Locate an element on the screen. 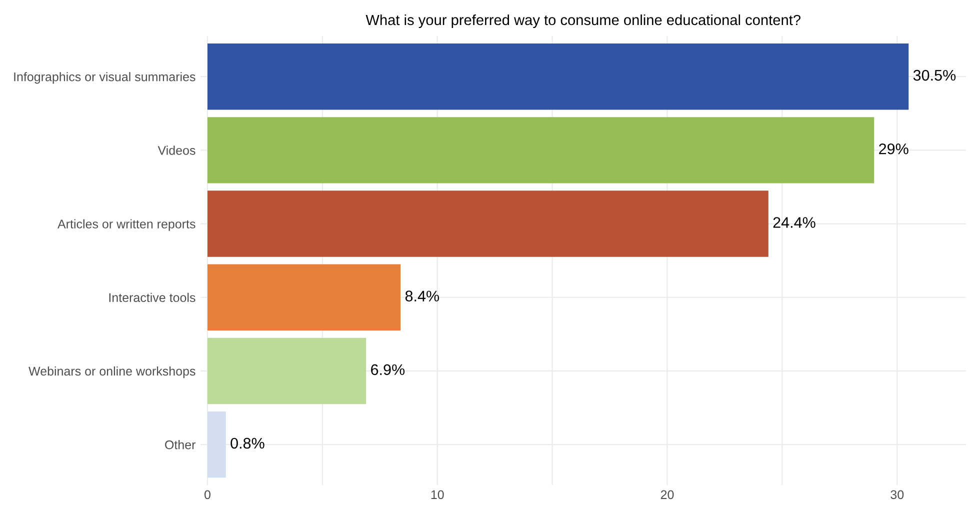 This screenshot has height=516, width=969. data-label: 29% is located at coordinates (893, 148).